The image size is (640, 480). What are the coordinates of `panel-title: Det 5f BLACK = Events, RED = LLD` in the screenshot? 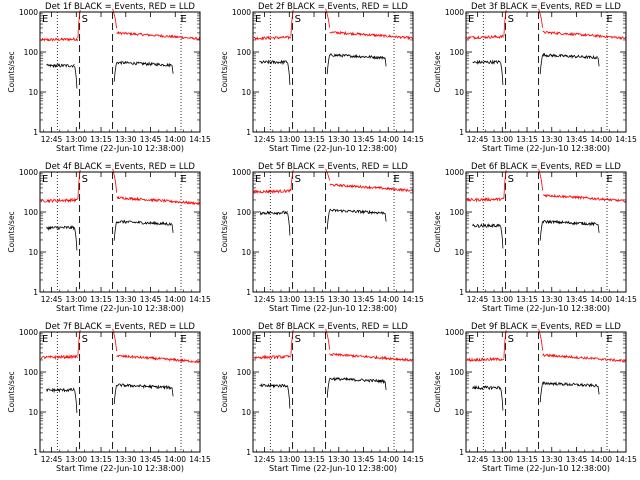 It's located at (333, 167).